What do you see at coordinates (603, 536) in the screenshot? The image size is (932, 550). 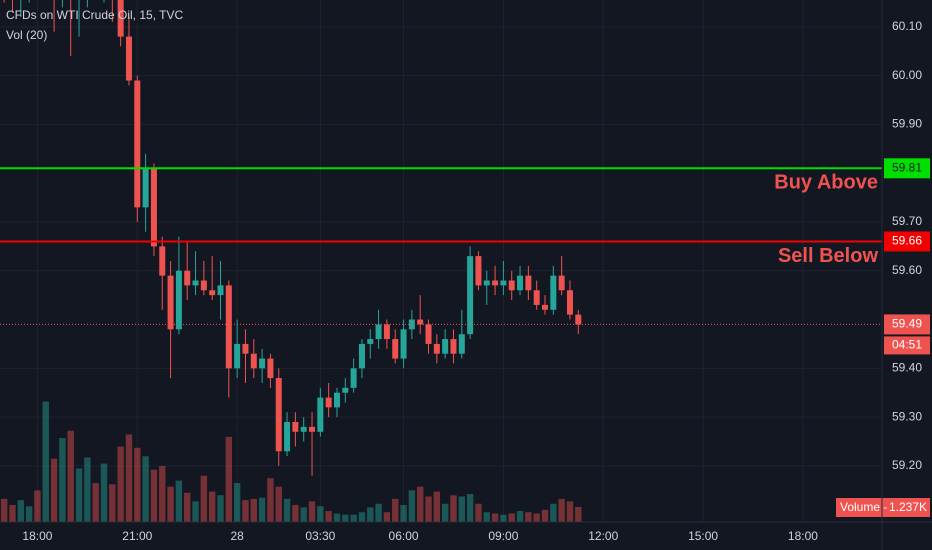 I see `x-tick-label: 12:00` at bounding box center [603, 536].